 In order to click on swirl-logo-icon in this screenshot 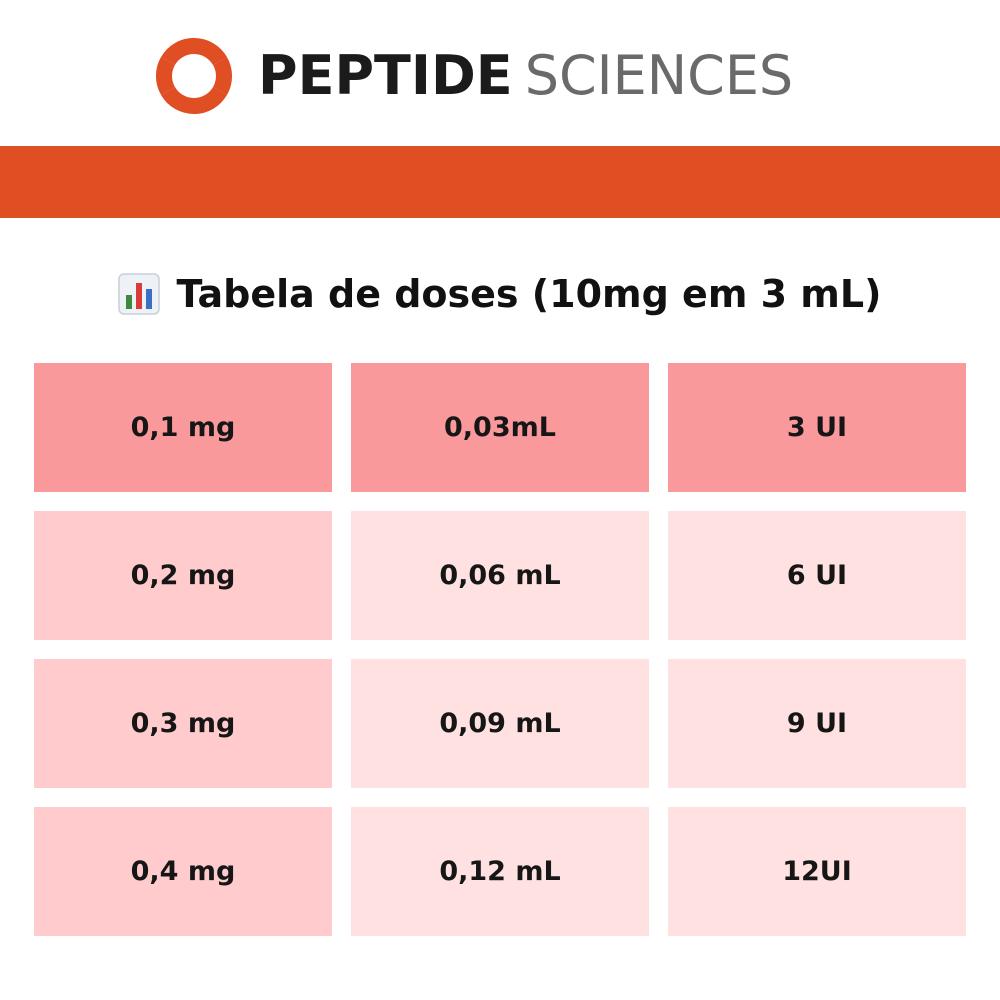, I will do `click(194, 76)`.